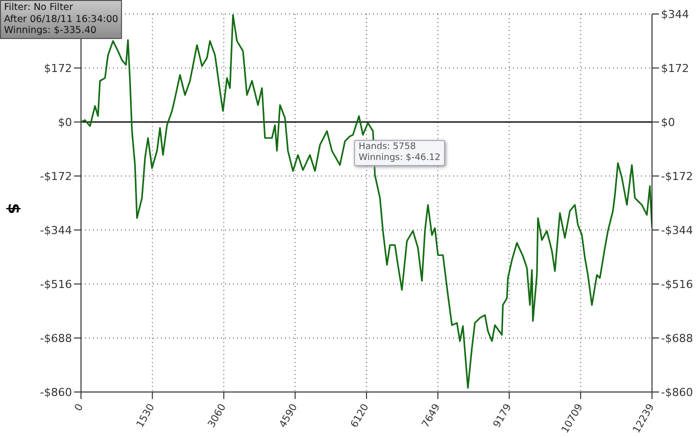 Image resolution: width=700 pixels, height=437 pixels. What do you see at coordinates (56, 284) in the screenshot?
I see `y-tick-label: -$516` at bounding box center [56, 284].